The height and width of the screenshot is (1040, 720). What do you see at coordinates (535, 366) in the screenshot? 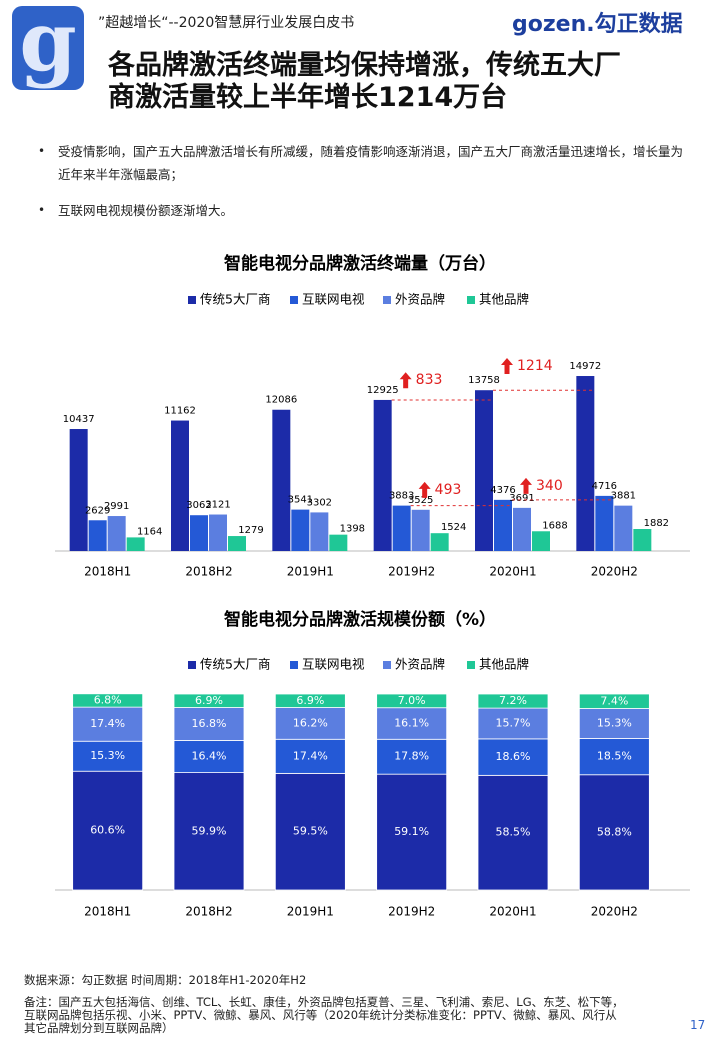
I see `annotation: 1214` at bounding box center [535, 366].